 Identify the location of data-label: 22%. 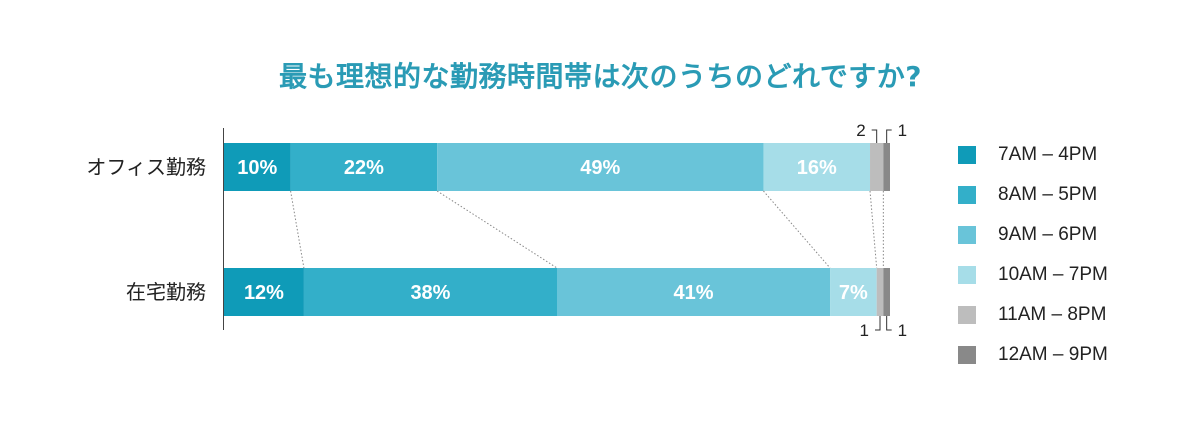
(364, 168).